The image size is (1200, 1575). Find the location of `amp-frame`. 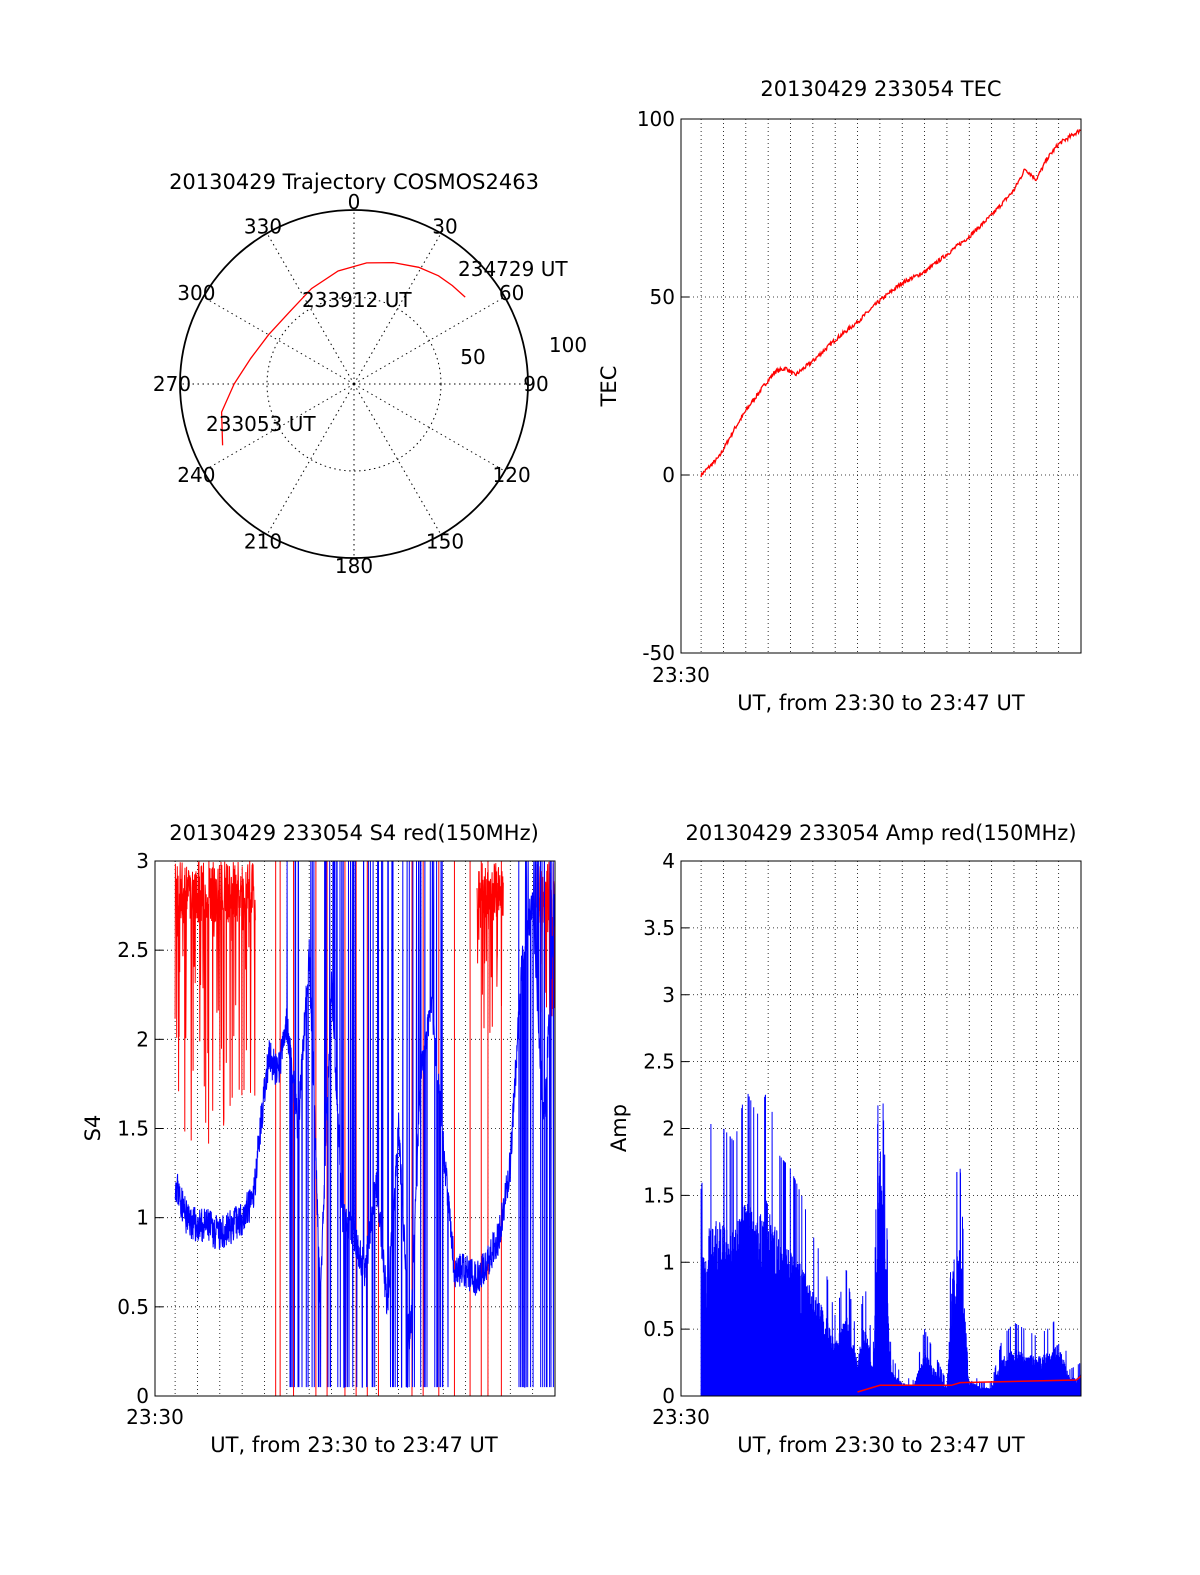

amp-frame is located at coordinates (881, 1128).